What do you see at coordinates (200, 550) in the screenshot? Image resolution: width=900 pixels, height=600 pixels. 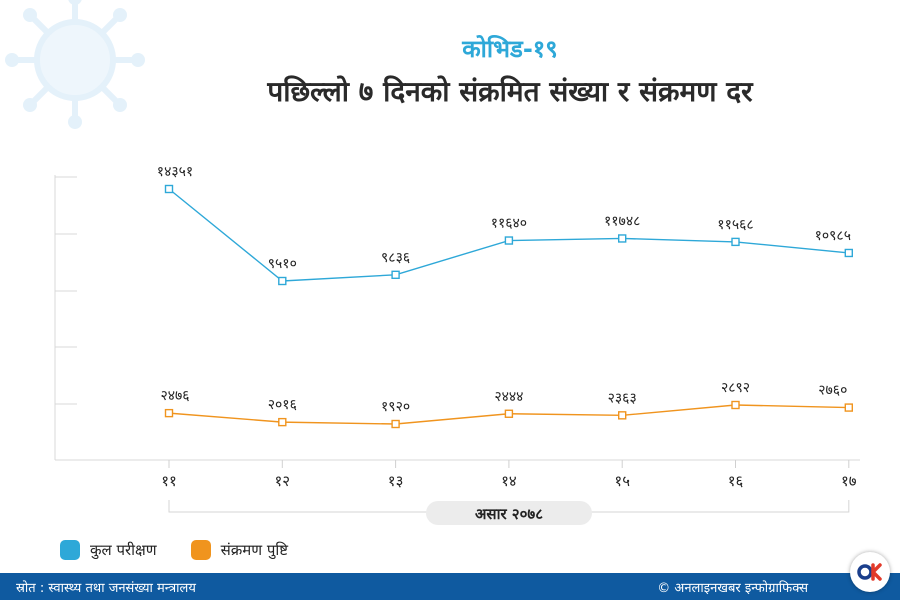 I see `legend-swatch-cases` at bounding box center [200, 550].